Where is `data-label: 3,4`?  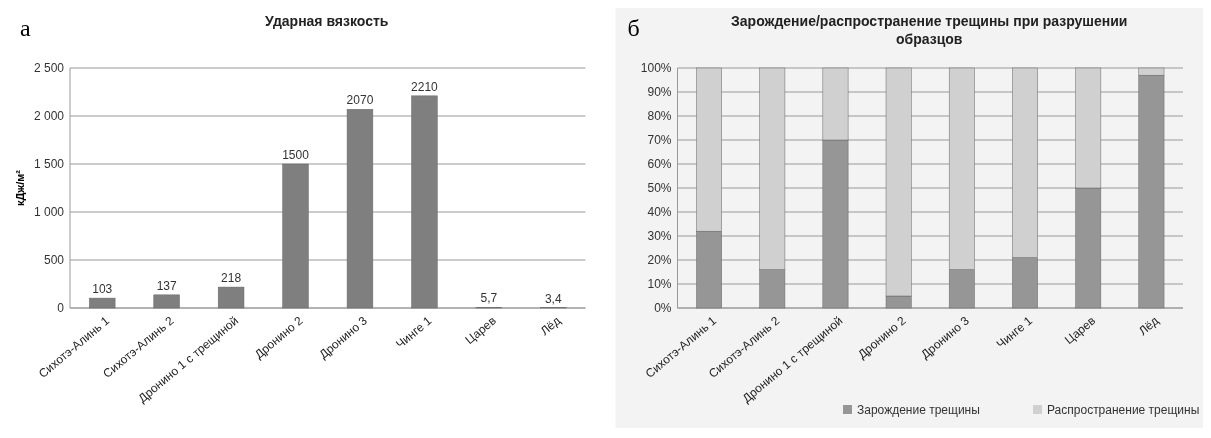
data-label: 3,4 is located at coordinates (553, 298).